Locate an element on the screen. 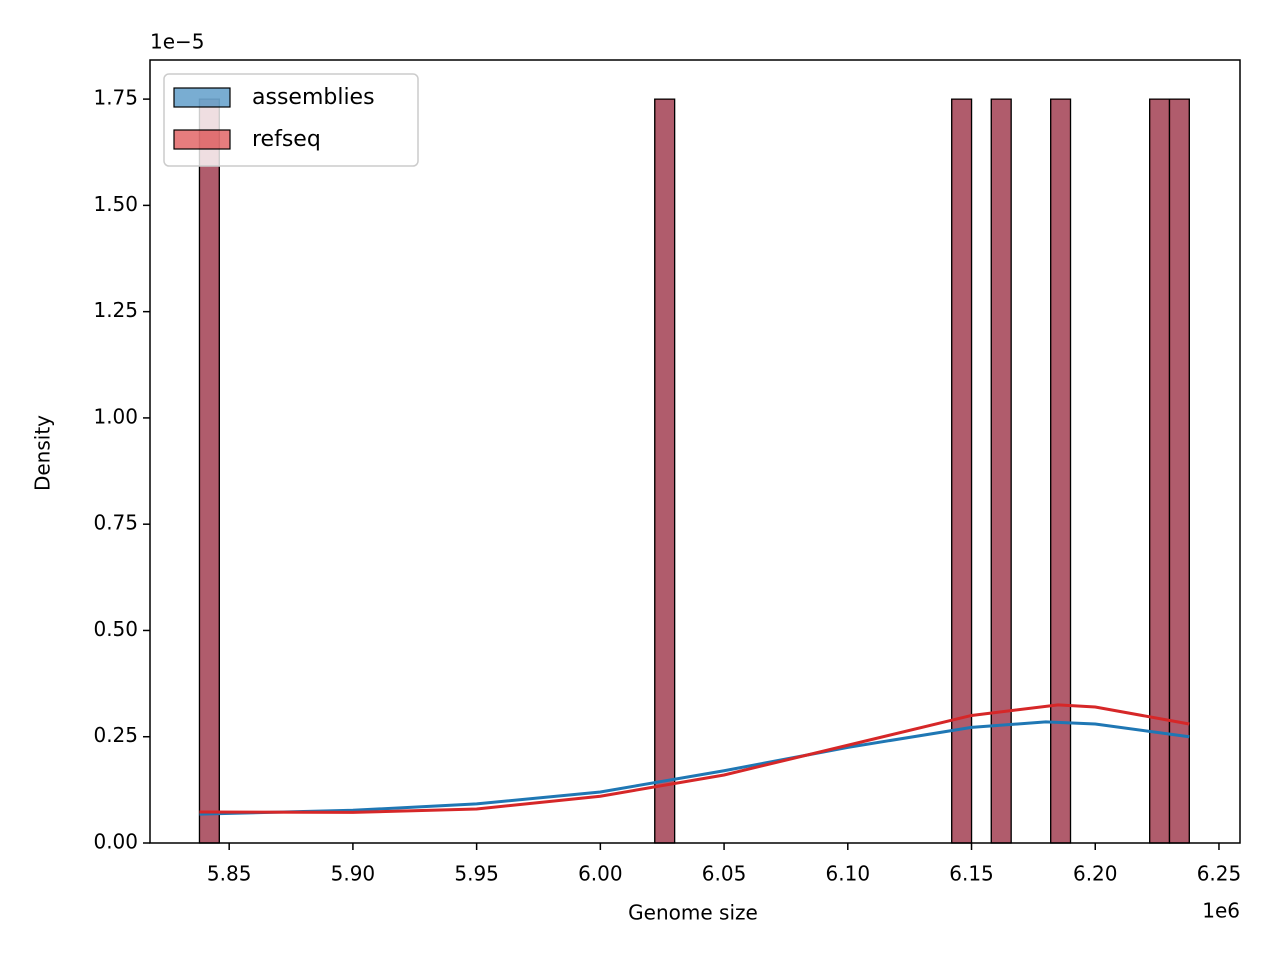 The image size is (1280, 960). x-offset-label: 1e6 is located at coordinates (1221, 911).